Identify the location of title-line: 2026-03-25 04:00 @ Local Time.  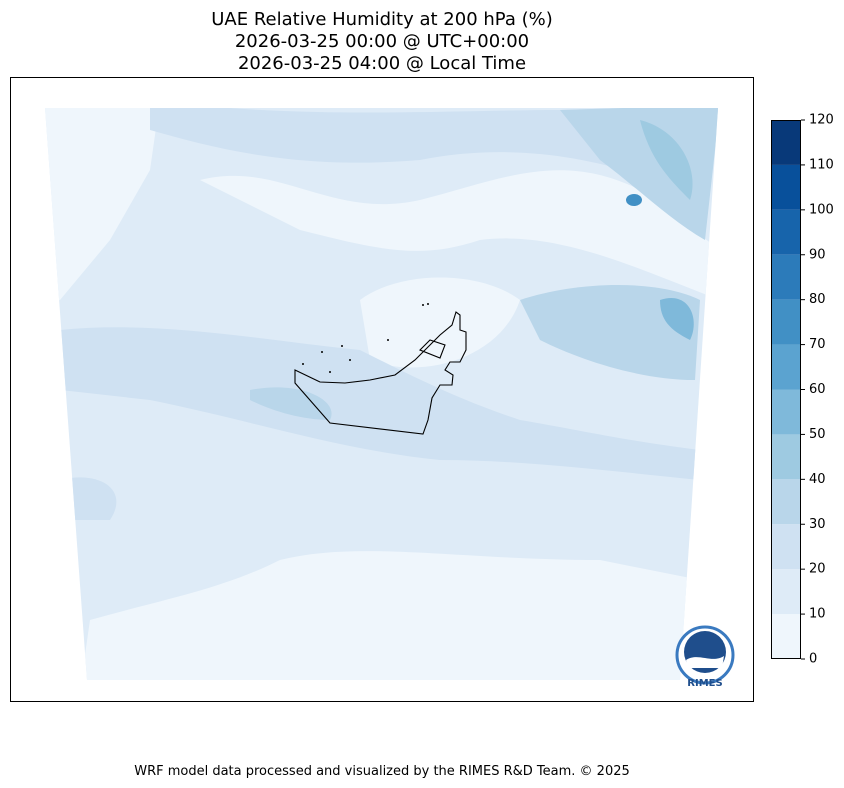
(382, 63).